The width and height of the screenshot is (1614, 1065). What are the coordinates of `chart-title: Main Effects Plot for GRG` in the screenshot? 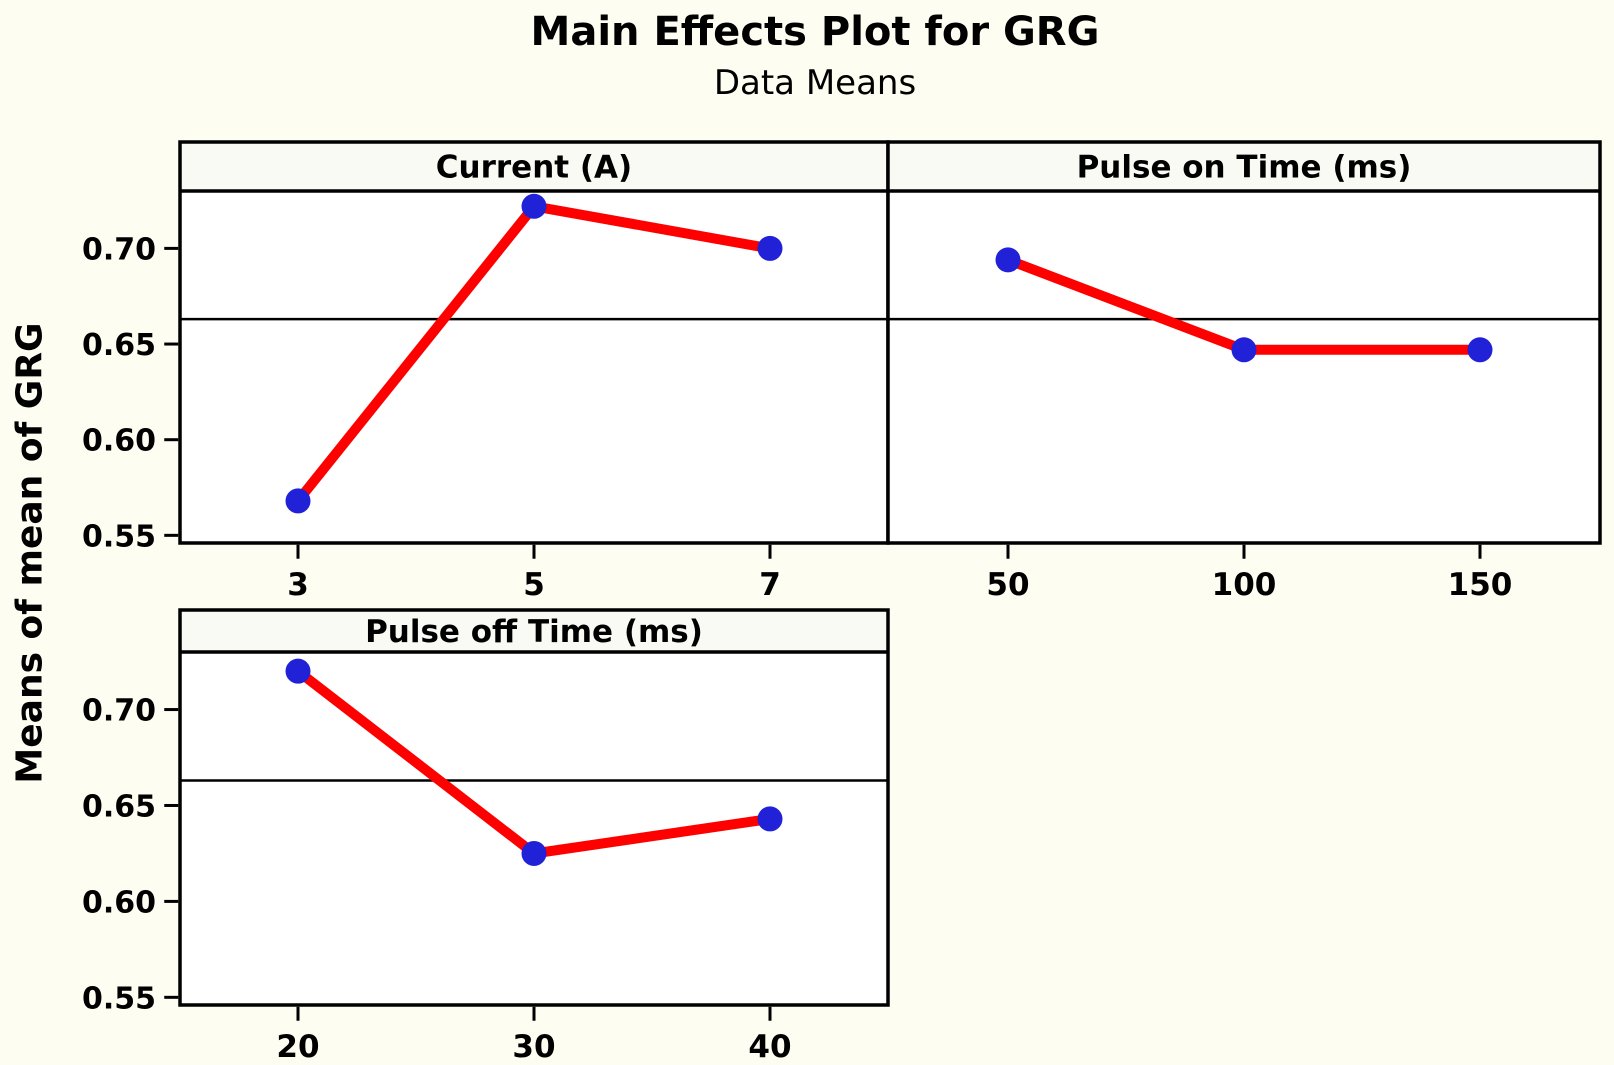 It's located at (815, 32).